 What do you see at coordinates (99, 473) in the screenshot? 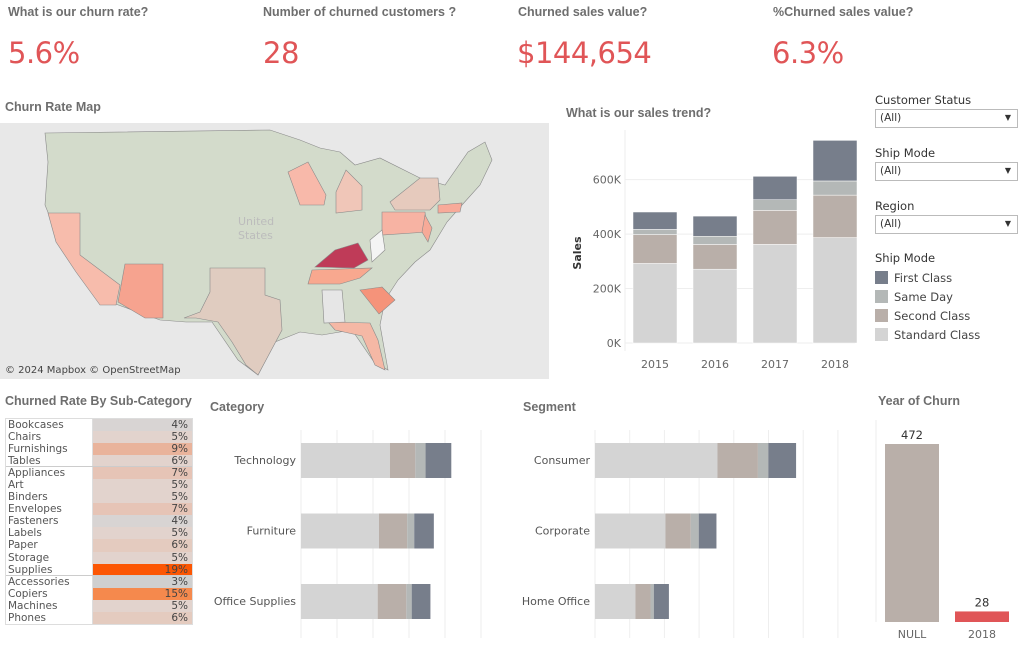
I see `subcategory-row: Appliances 7%` at bounding box center [99, 473].